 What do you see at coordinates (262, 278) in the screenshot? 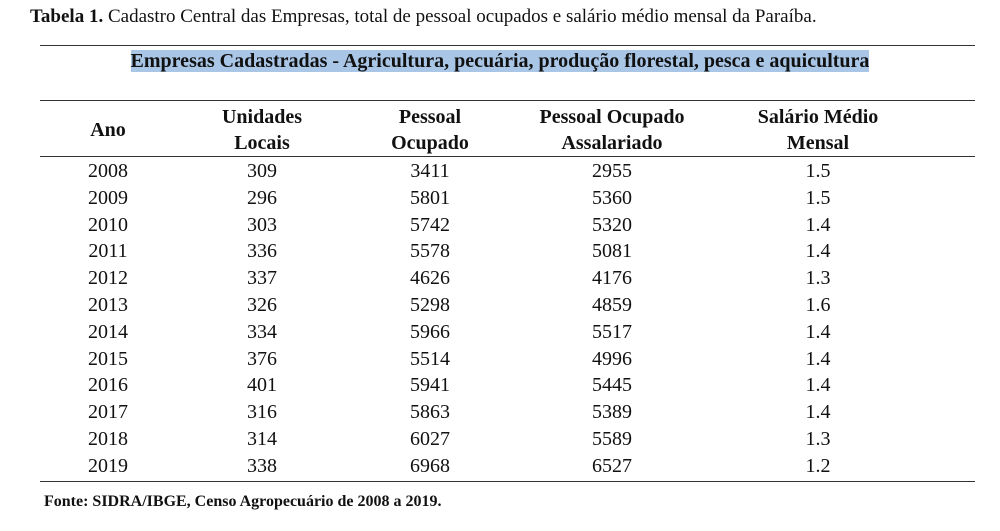
I see `table-cell: 337` at bounding box center [262, 278].